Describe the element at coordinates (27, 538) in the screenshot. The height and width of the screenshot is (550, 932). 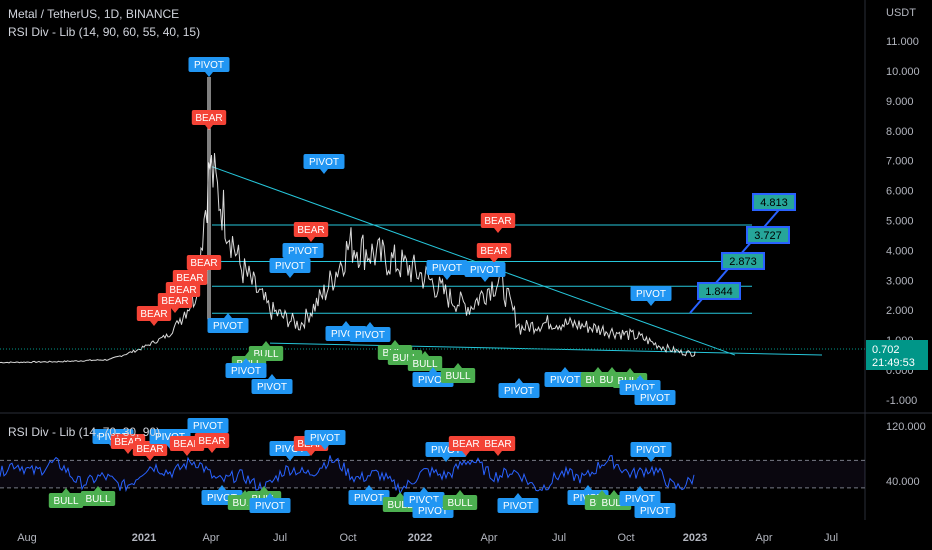
I see `x-tick-label: Aug` at that location.